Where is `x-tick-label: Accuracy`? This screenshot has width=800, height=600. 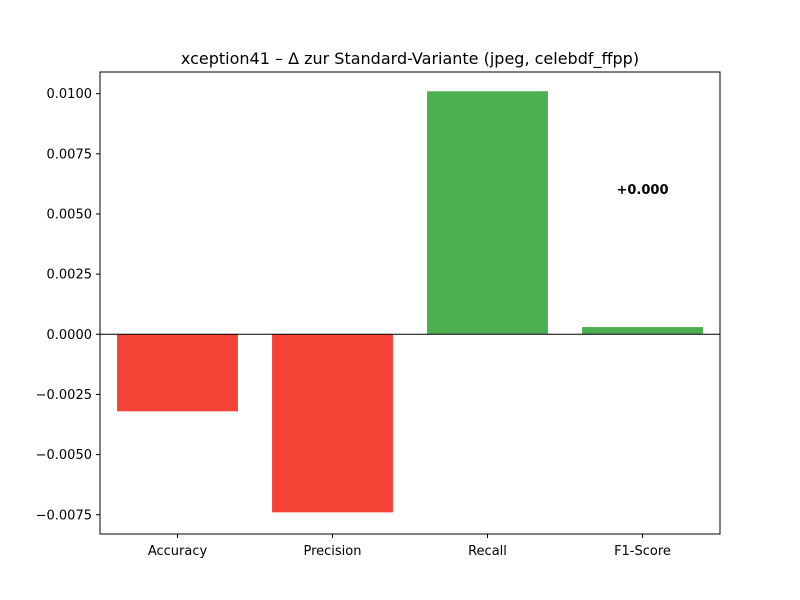
x-tick-label: Accuracy is located at coordinates (178, 551).